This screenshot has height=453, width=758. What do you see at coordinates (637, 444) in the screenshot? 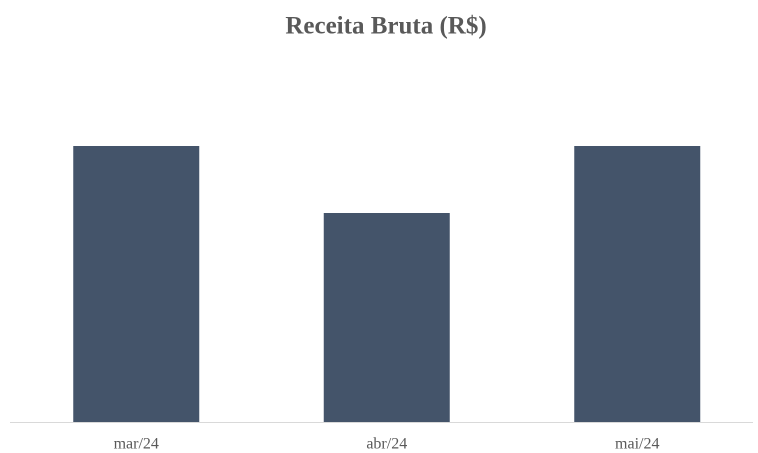
I see `x-tick-label: mai/24` at bounding box center [637, 444].